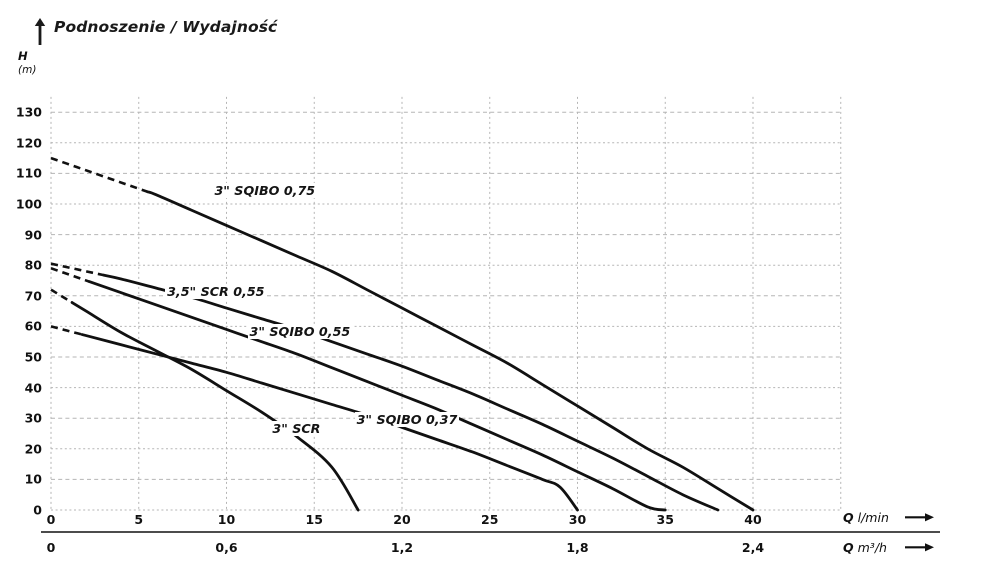  What do you see at coordinates (33, 357) in the screenshot?
I see `y-axis-tick-label: 50` at bounding box center [33, 357].